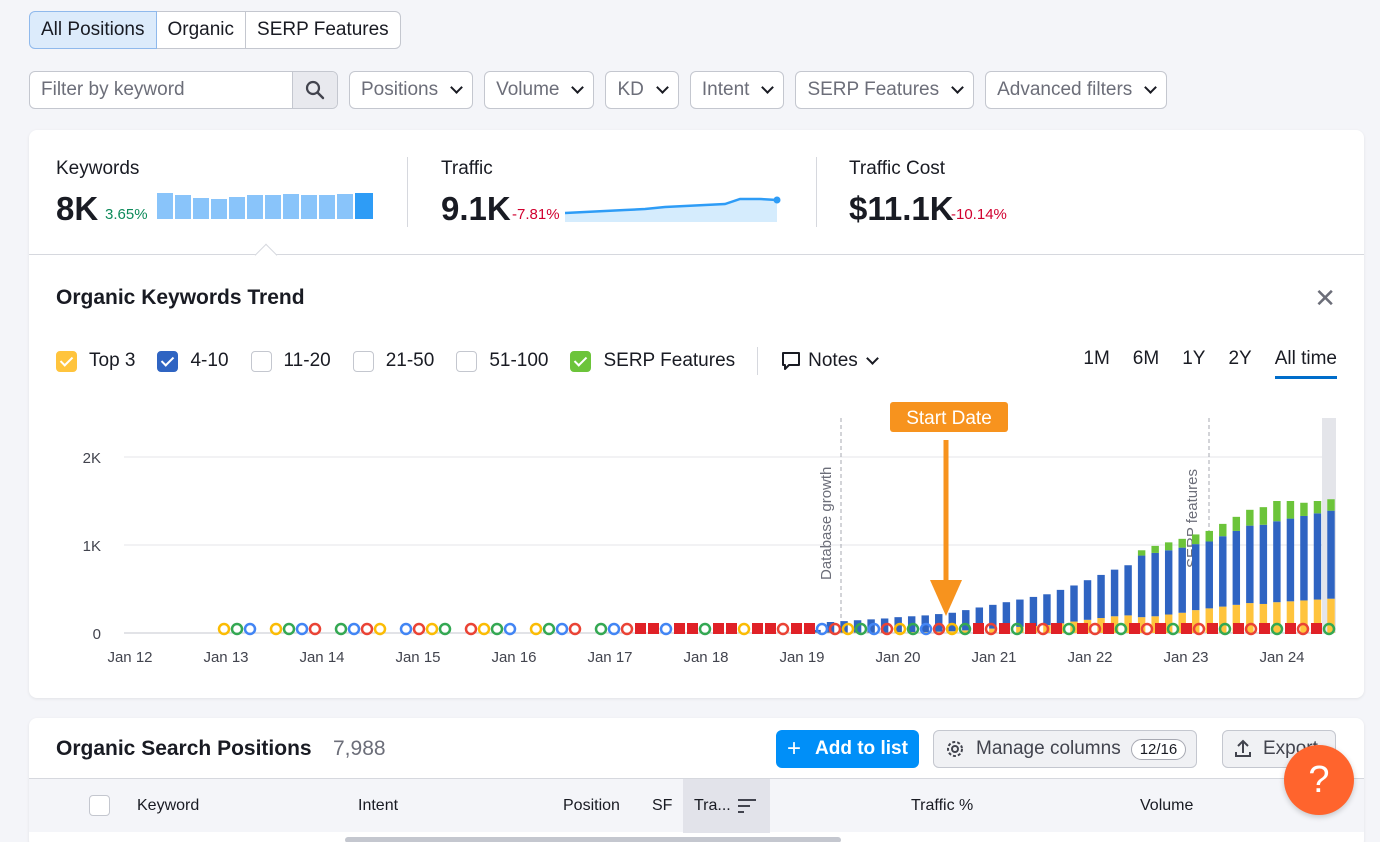 This screenshot has width=1380, height=842. I want to click on traffic-column-active-bg, so click(726, 806).